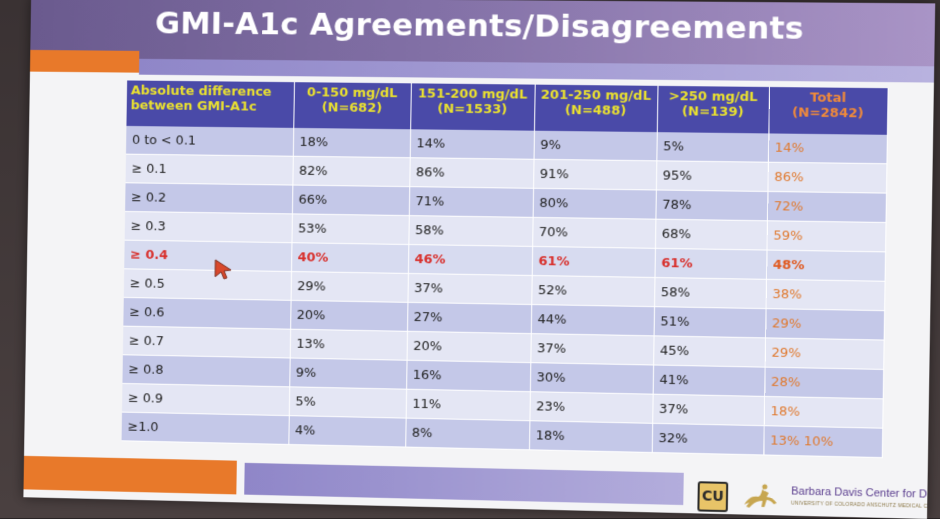  I want to click on accent-bar-lavender-bottom, so click(464, 484).